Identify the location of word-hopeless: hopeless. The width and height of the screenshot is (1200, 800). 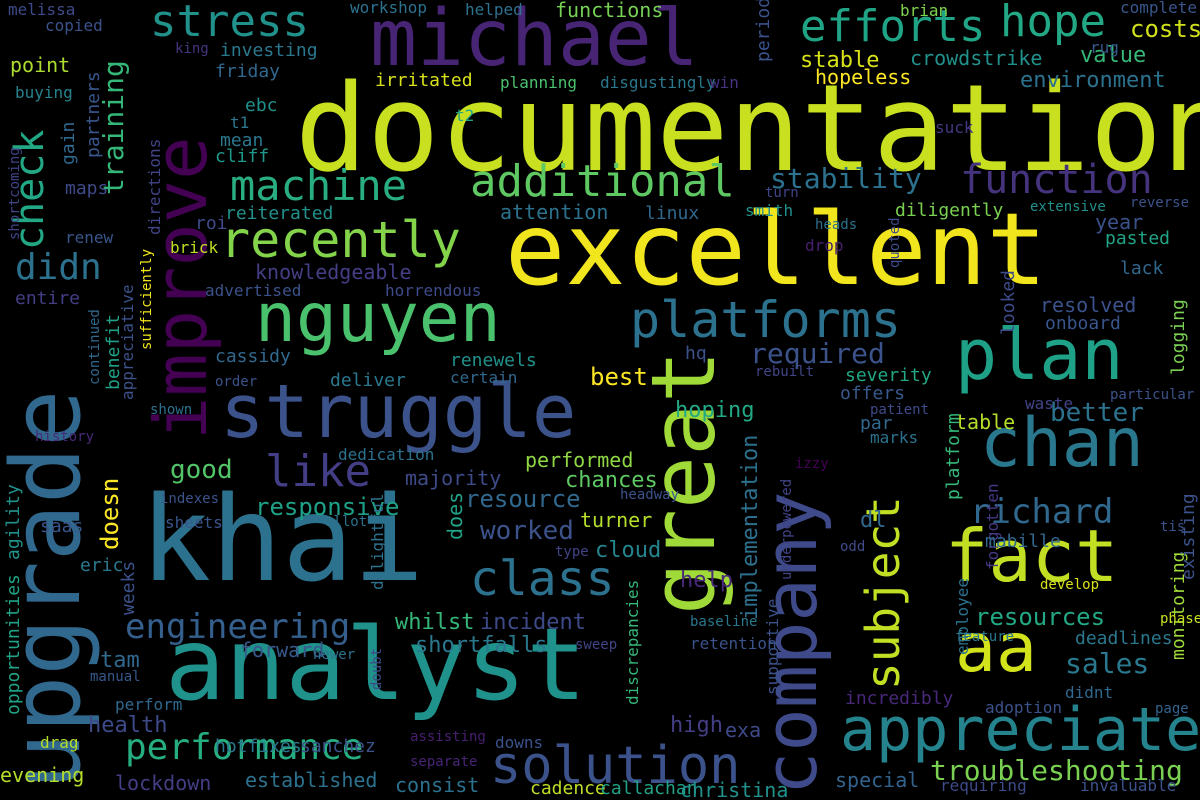
(863, 77).